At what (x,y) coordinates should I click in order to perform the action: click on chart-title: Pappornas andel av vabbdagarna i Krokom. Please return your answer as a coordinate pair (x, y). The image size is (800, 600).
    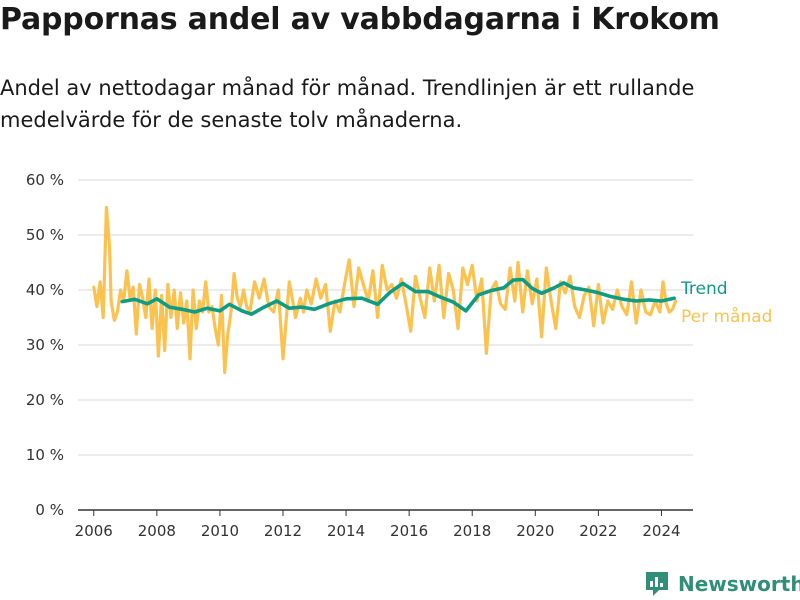
    Looking at the image, I should click on (360, 19).